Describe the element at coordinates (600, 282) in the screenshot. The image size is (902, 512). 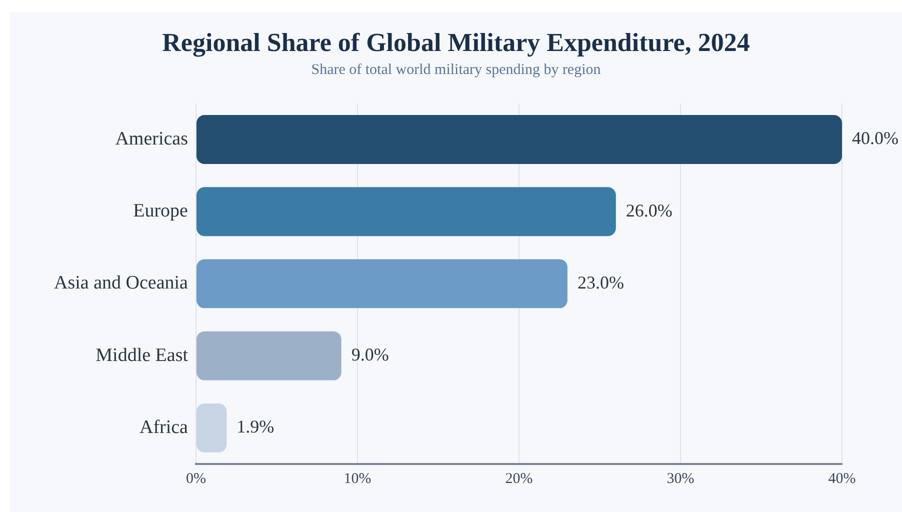
I see `data-label: 23.0%` at that location.